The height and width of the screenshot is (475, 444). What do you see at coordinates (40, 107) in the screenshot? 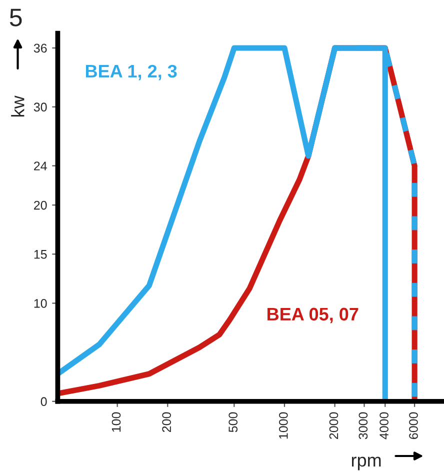
I see `y-tick-label: 30` at bounding box center [40, 107].